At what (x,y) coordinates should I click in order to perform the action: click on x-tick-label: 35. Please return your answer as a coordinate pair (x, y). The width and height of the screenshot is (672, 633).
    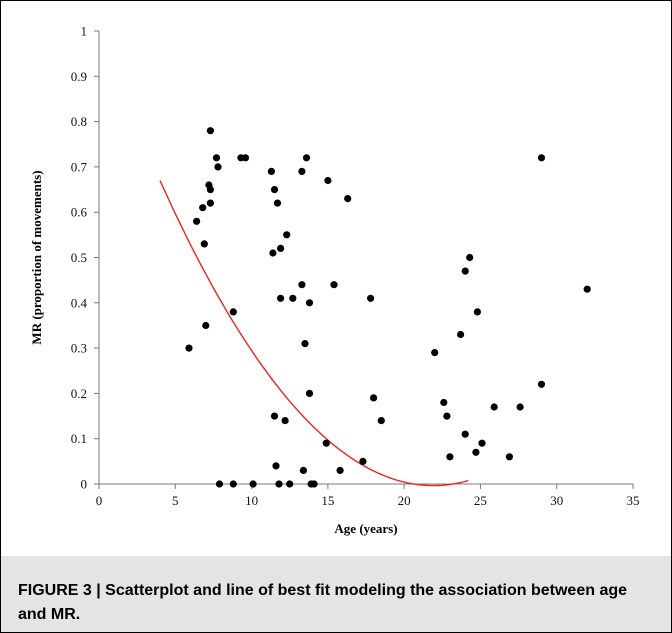
    Looking at the image, I should click on (633, 500).